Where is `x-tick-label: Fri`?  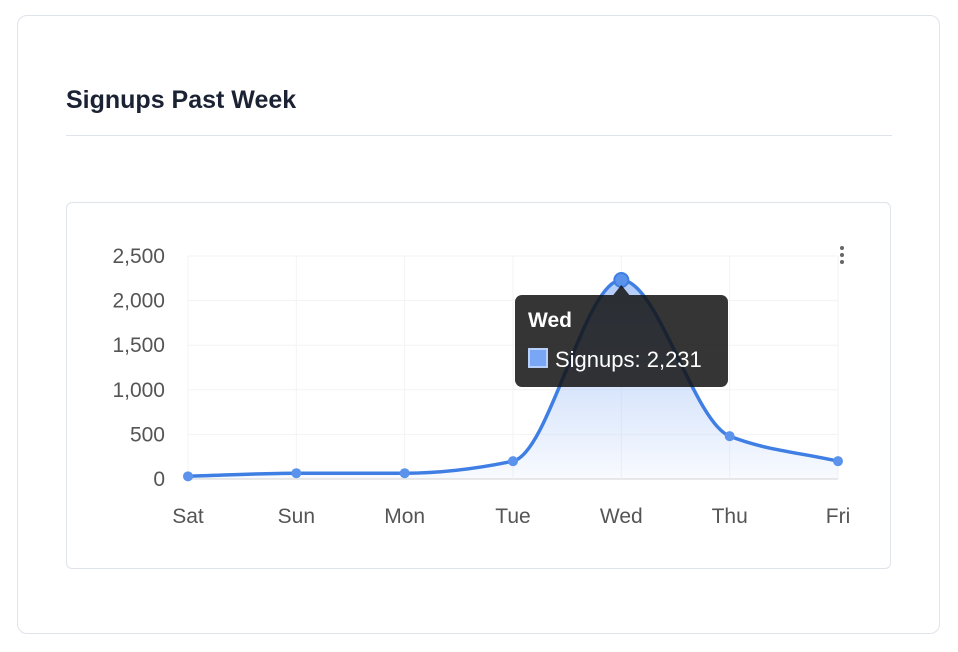
x-tick-label: Fri is located at coordinates (838, 516).